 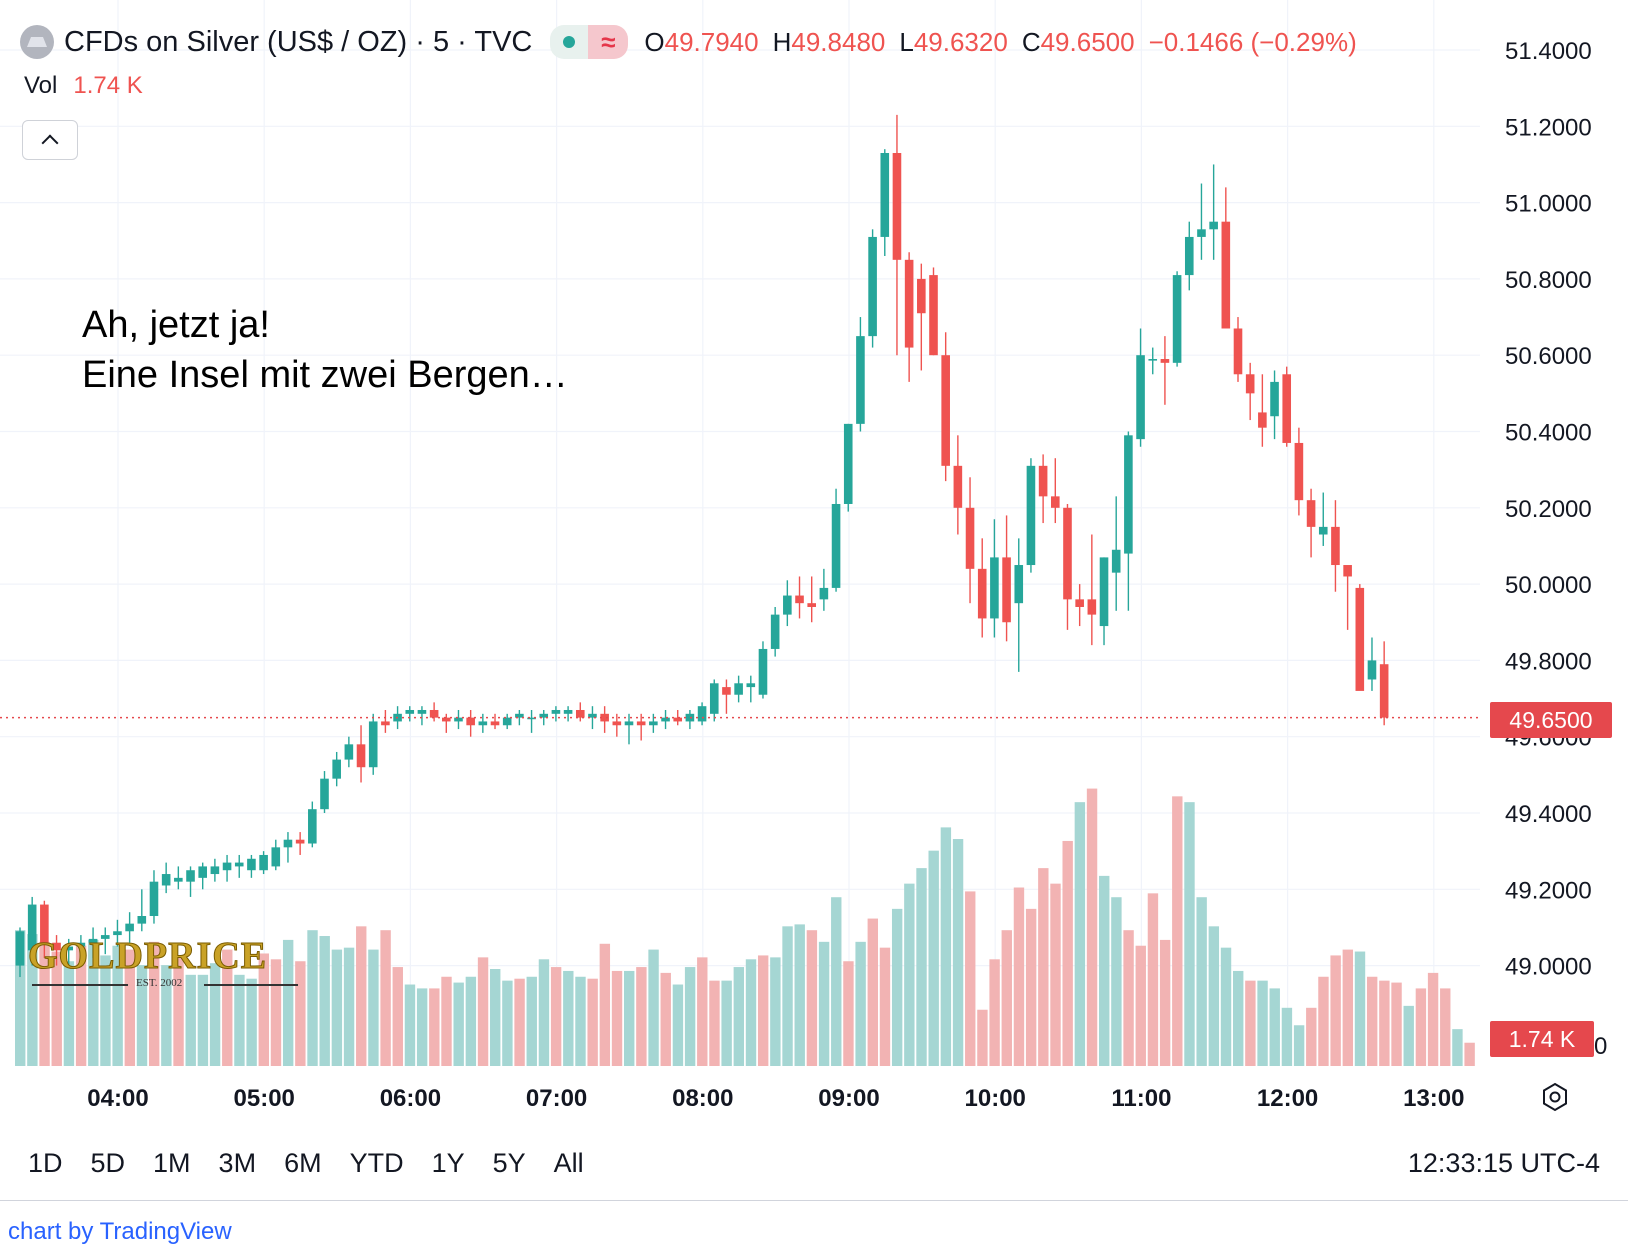 What do you see at coordinates (1031, 41) in the screenshot?
I see `close-label: C` at bounding box center [1031, 41].